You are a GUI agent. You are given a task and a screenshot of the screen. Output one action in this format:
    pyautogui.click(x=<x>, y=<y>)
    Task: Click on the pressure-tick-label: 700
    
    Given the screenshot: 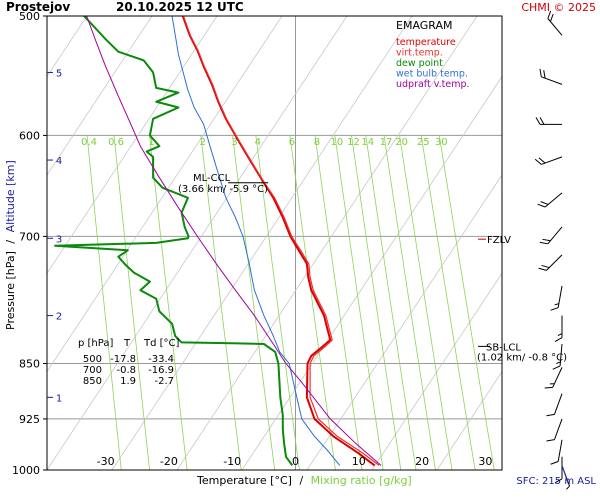 What is the action you would take?
    pyautogui.click(x=29, y=236)
    